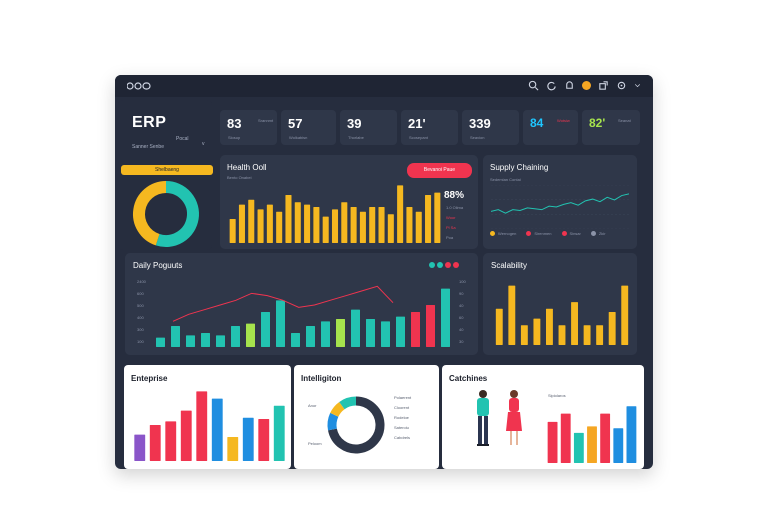  What do you see at coordinates (418, 137) in the screenshot?
I see `stat-label: Scosepant` at bounding box center [418, 137].